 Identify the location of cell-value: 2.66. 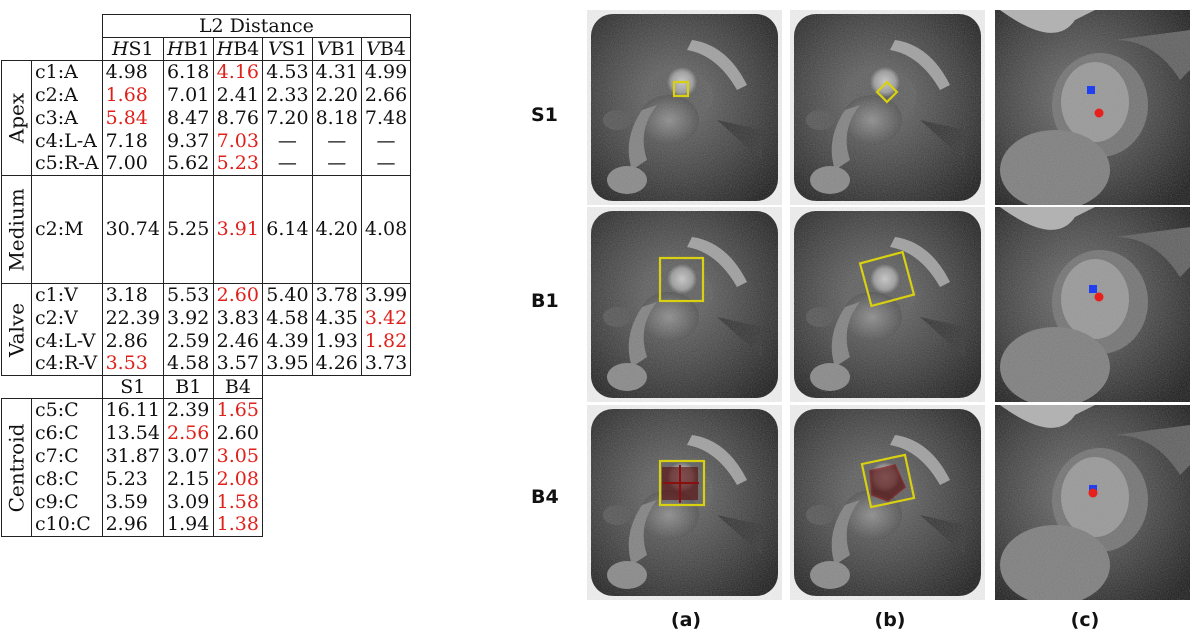
(386, 95).